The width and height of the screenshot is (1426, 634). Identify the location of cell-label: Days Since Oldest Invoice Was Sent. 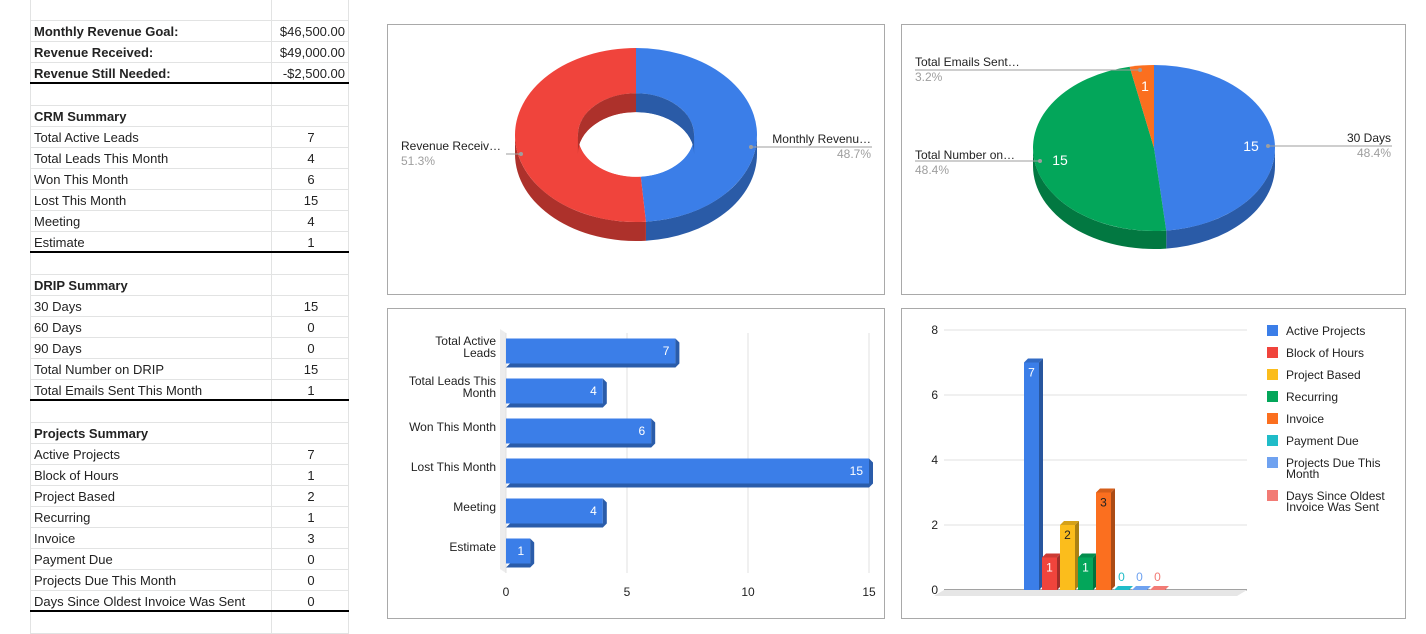
(140, 601).